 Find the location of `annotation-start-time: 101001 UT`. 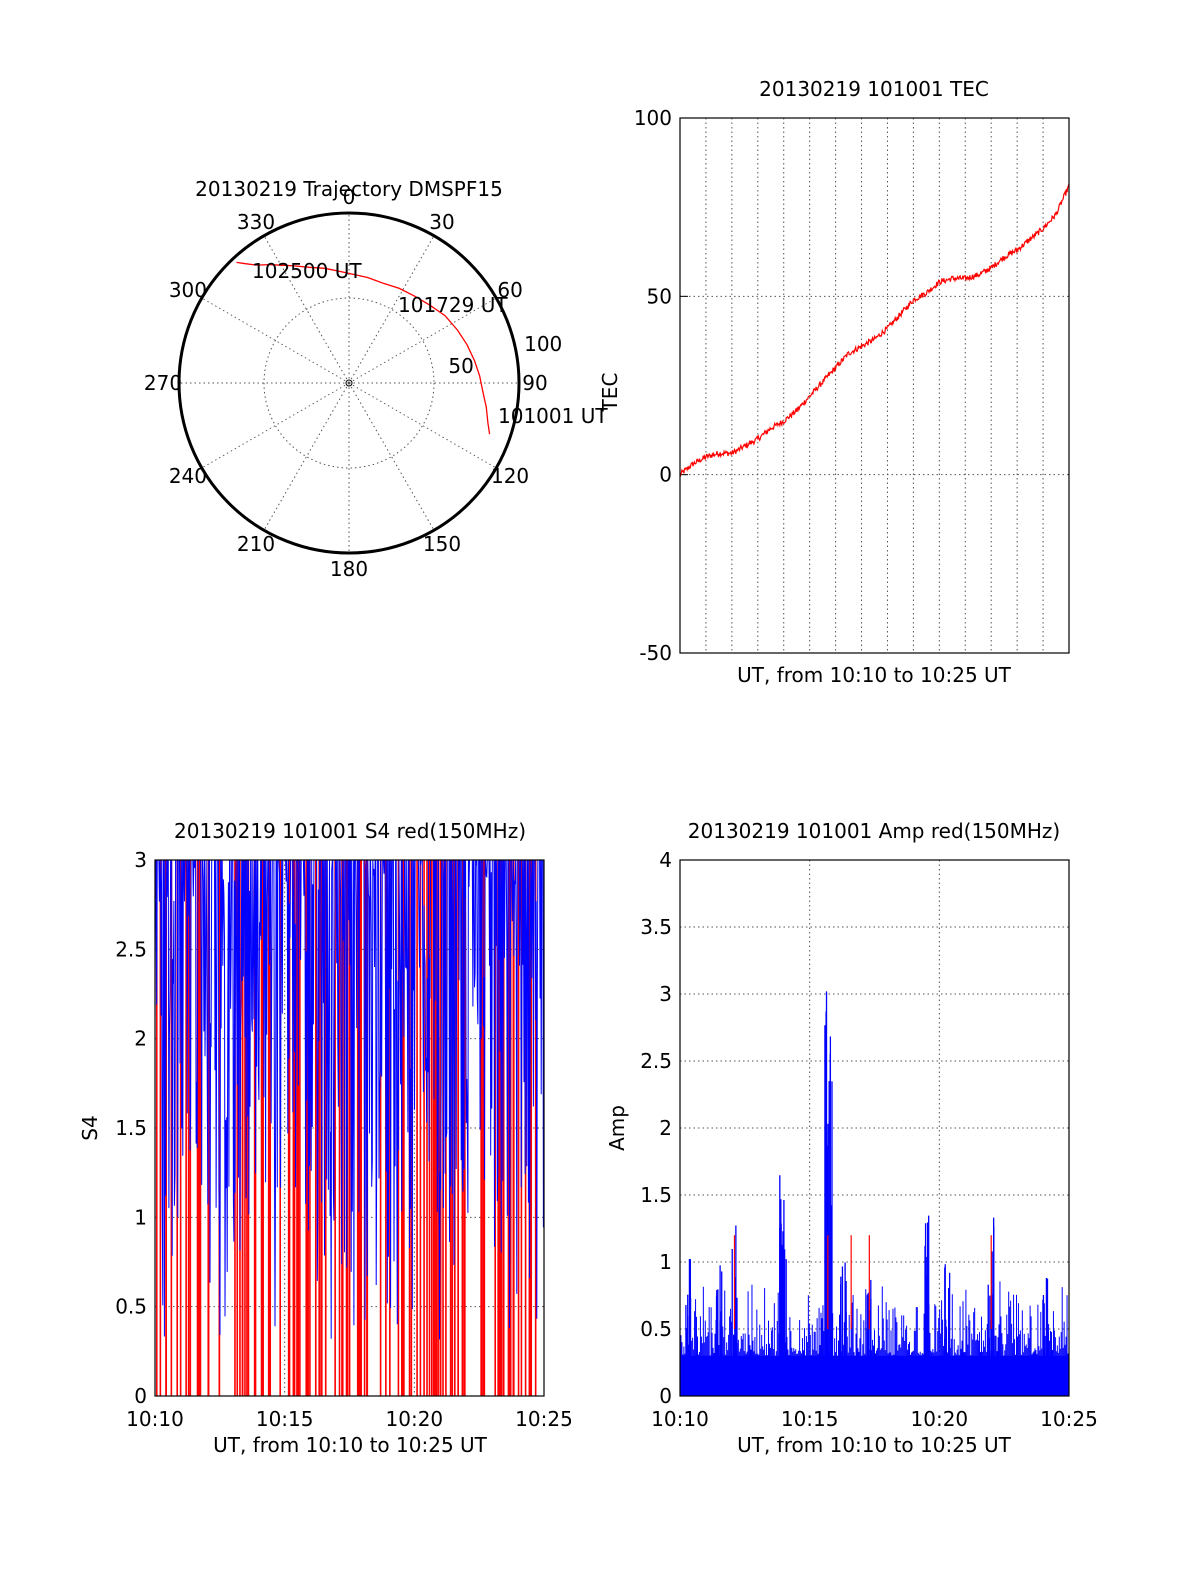

annotation-start-time: 101001 UT is located at coordinates (553, 416).